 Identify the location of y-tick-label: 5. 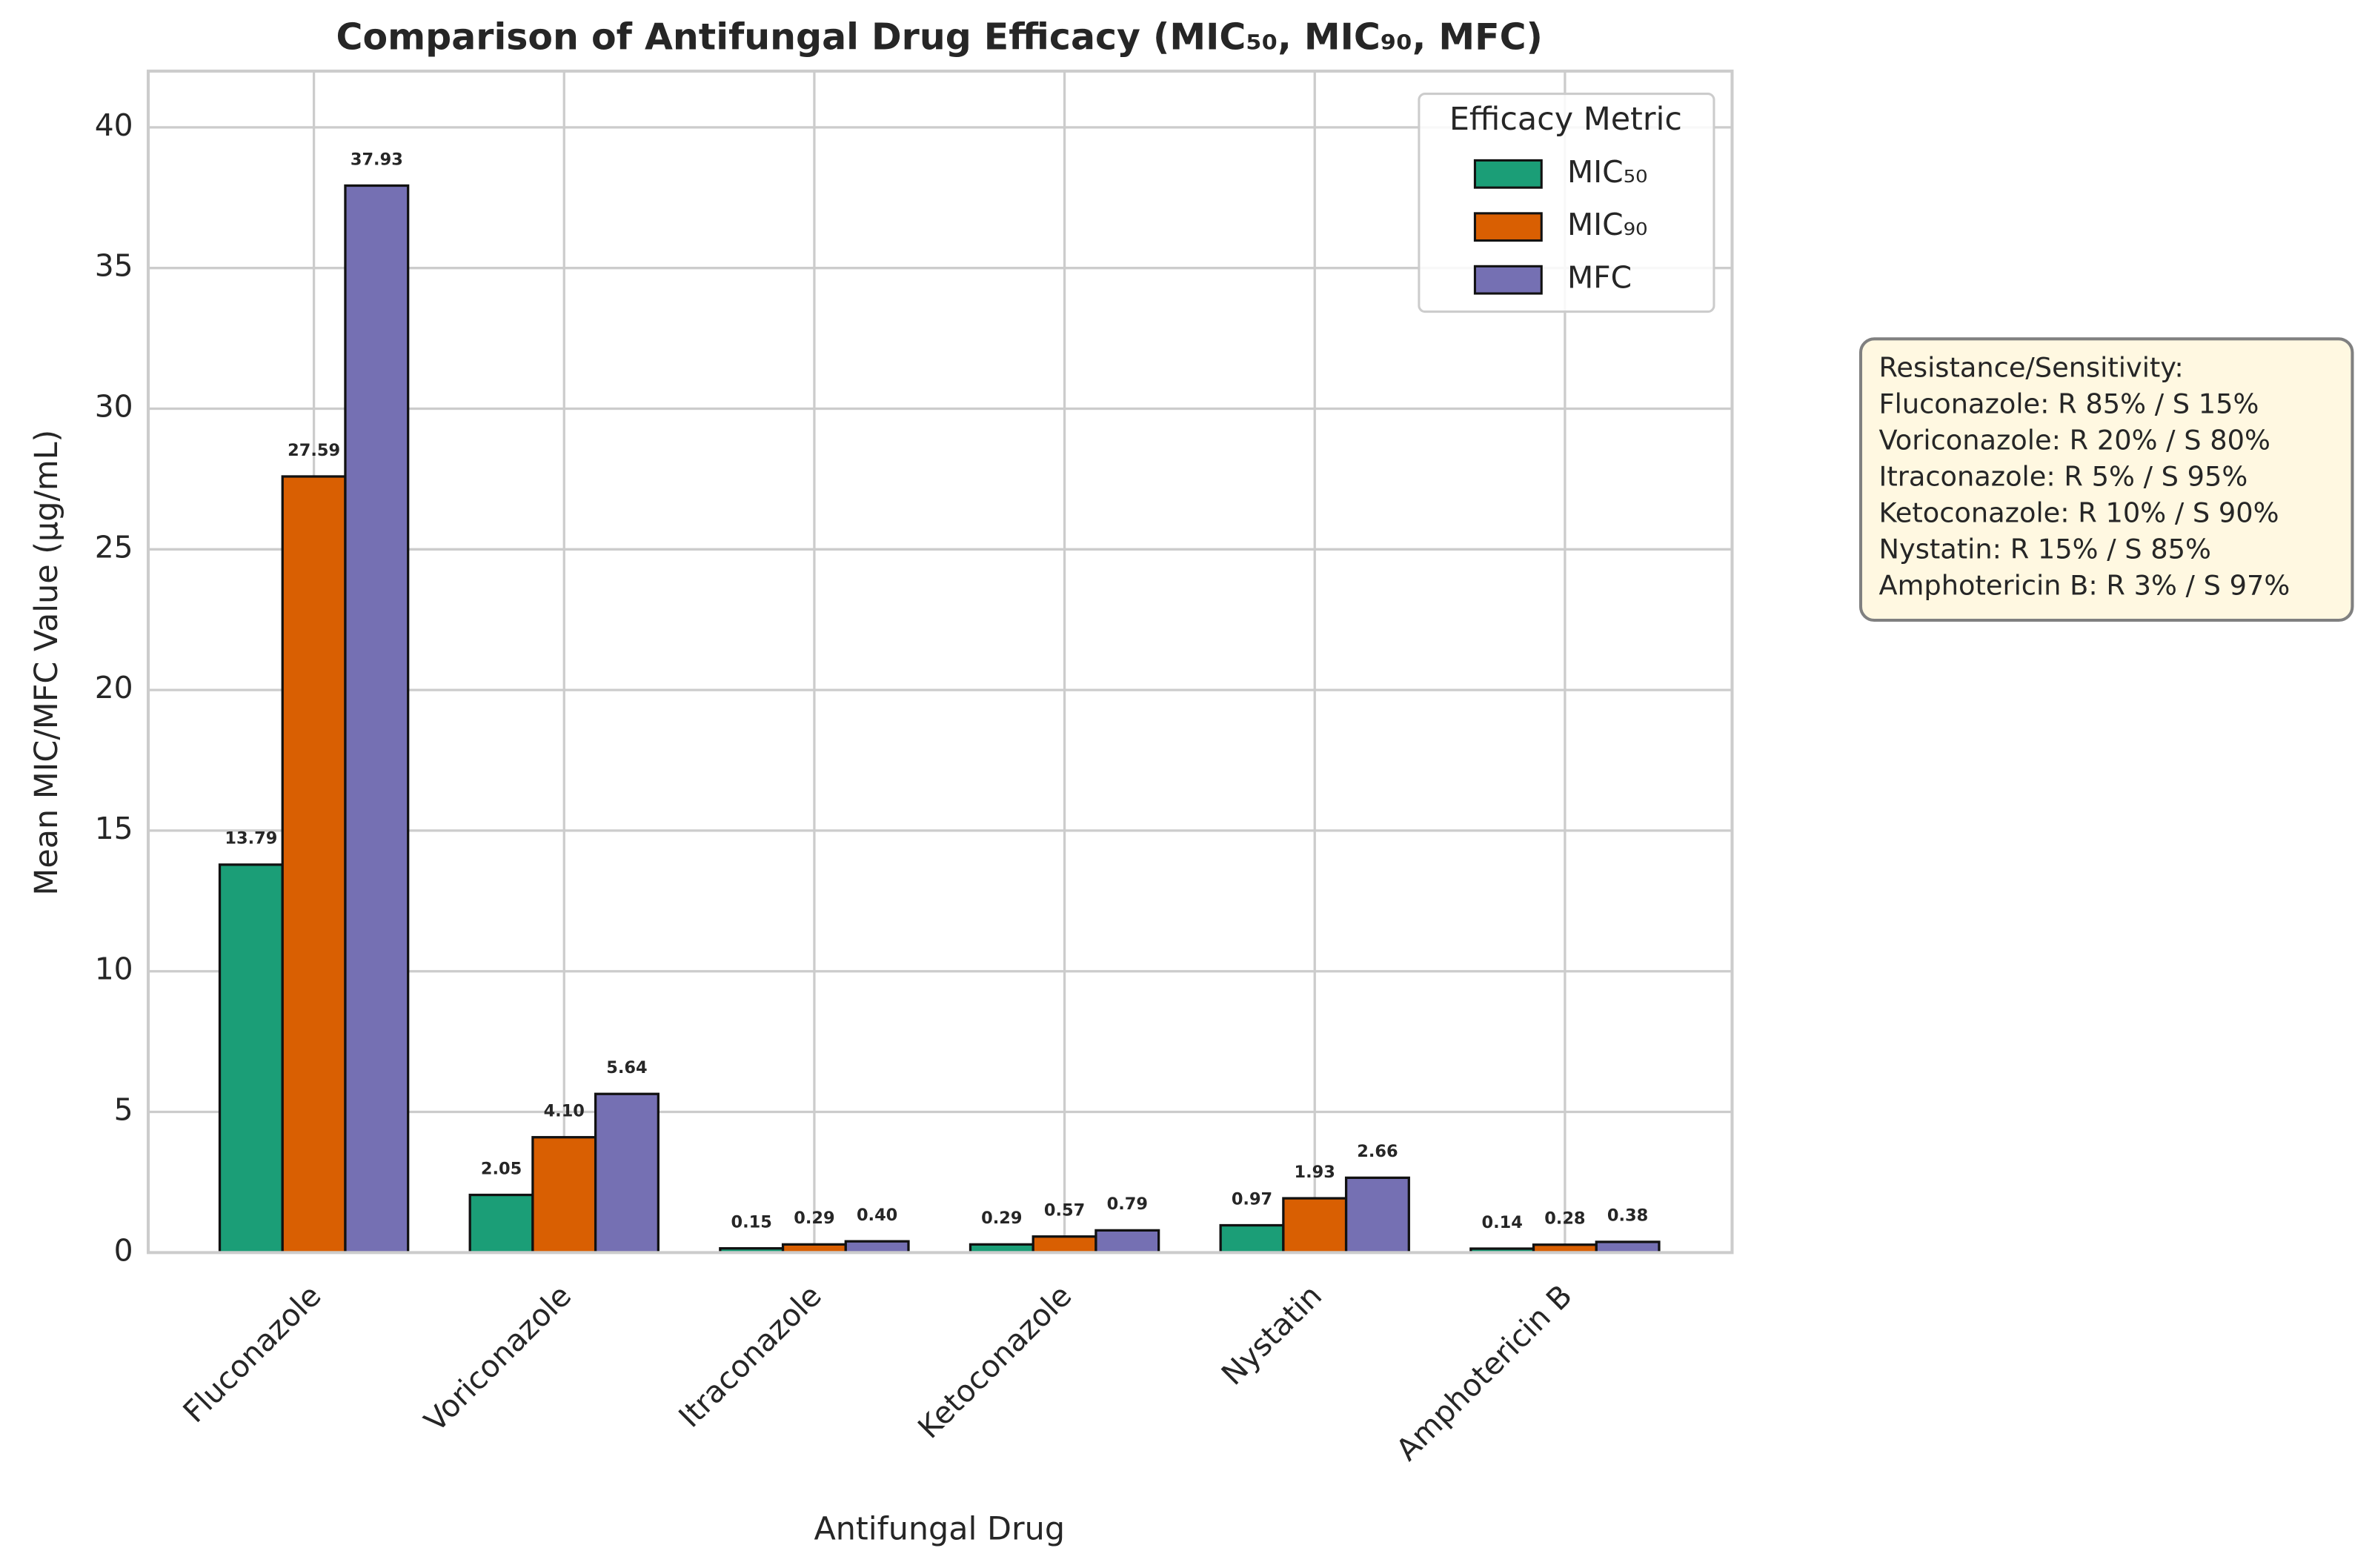
(124, 1110).